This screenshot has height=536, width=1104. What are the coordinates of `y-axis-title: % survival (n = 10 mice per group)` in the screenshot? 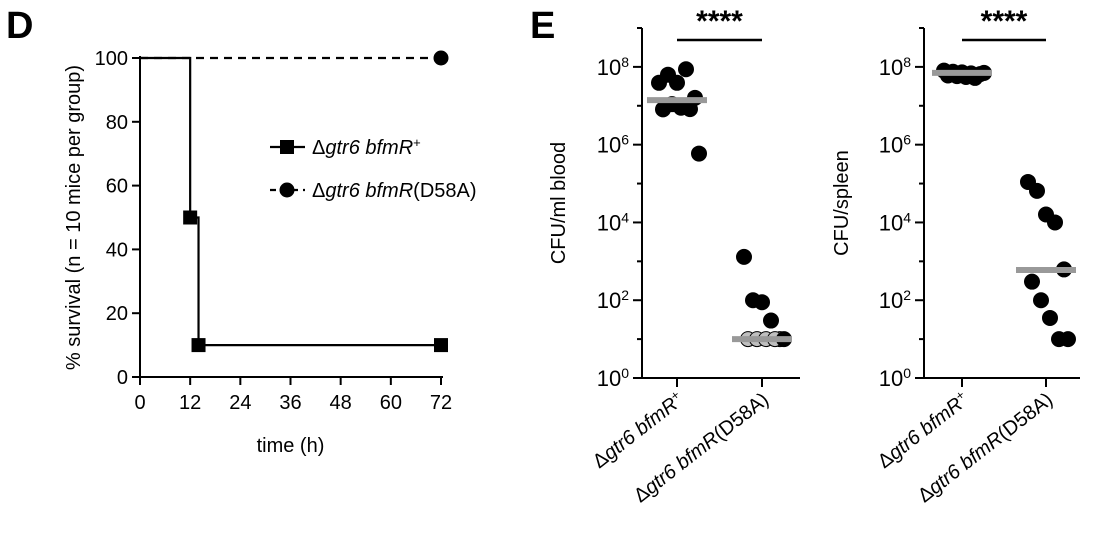 It's located at (74, 217).